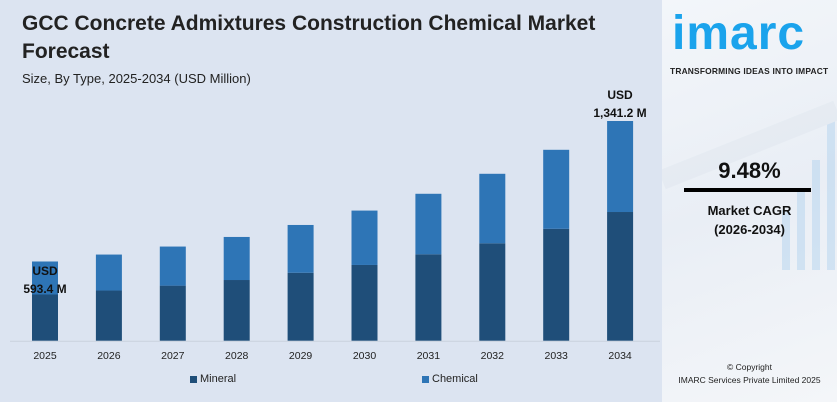  Describe the element at coordinates (455, 379) in the screenshot. I see `legend-label: Chemical` at that location.